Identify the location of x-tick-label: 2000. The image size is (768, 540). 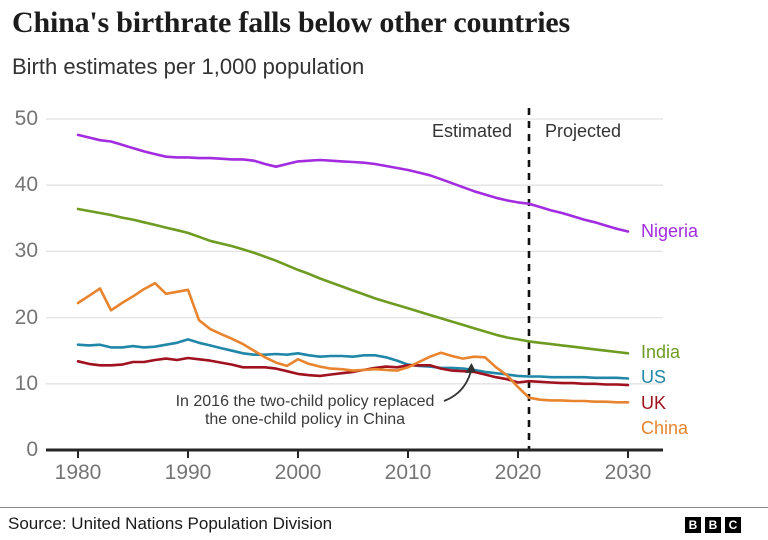
(298, 472).